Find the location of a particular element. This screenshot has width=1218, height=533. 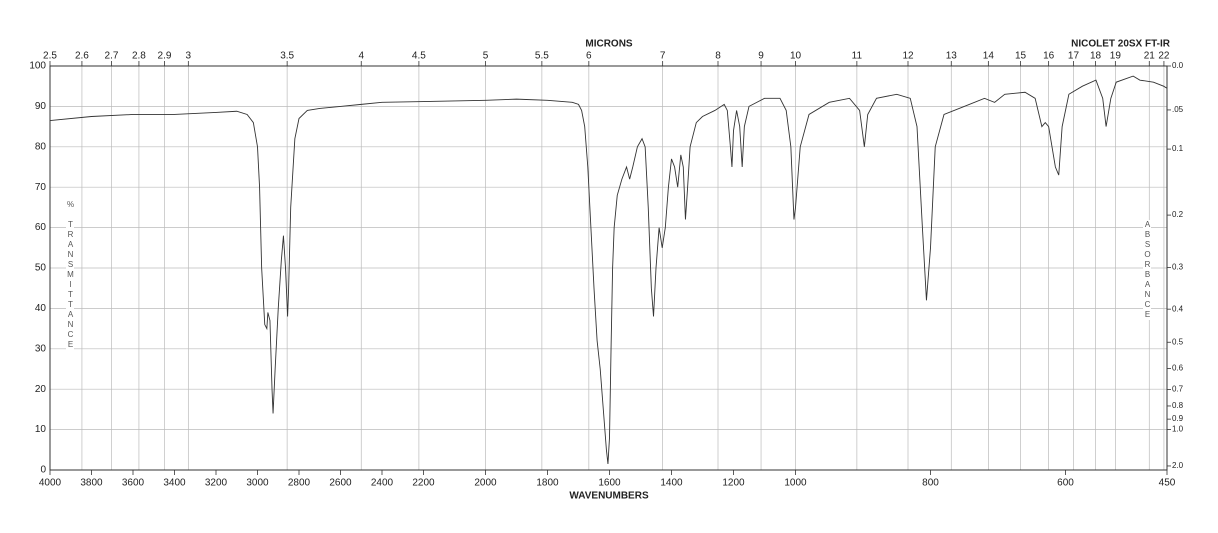

y2-tick-label: 0.7 is located at coordinates (1178, 389).